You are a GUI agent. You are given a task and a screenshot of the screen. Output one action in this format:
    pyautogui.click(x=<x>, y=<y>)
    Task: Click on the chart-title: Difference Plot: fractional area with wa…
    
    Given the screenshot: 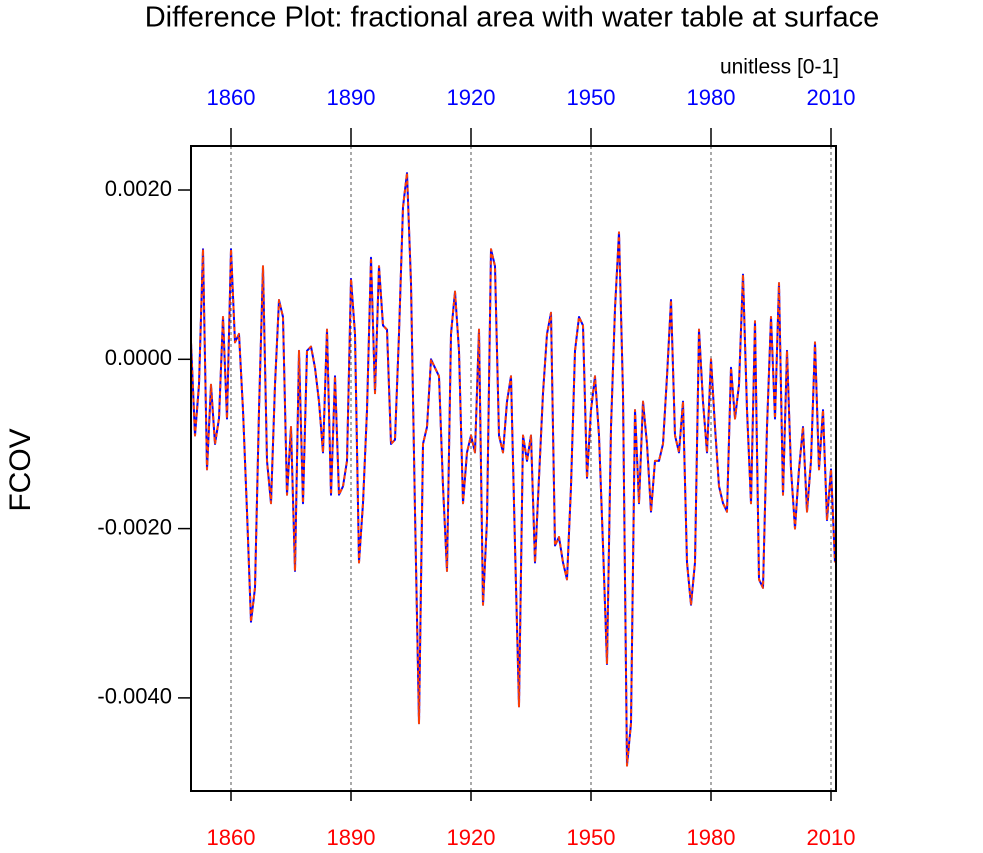 What is the action you would take?
    pyautogui.click(x=512, y=18)
    